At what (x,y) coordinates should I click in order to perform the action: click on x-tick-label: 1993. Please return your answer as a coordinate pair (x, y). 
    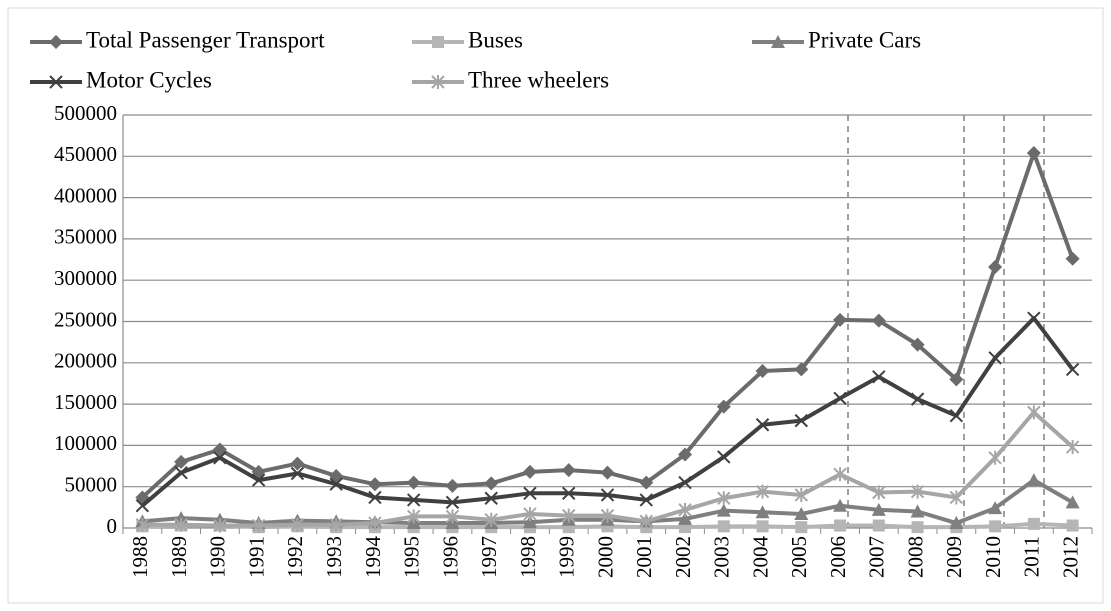
    Looking at the image, I should click on (334, 557).